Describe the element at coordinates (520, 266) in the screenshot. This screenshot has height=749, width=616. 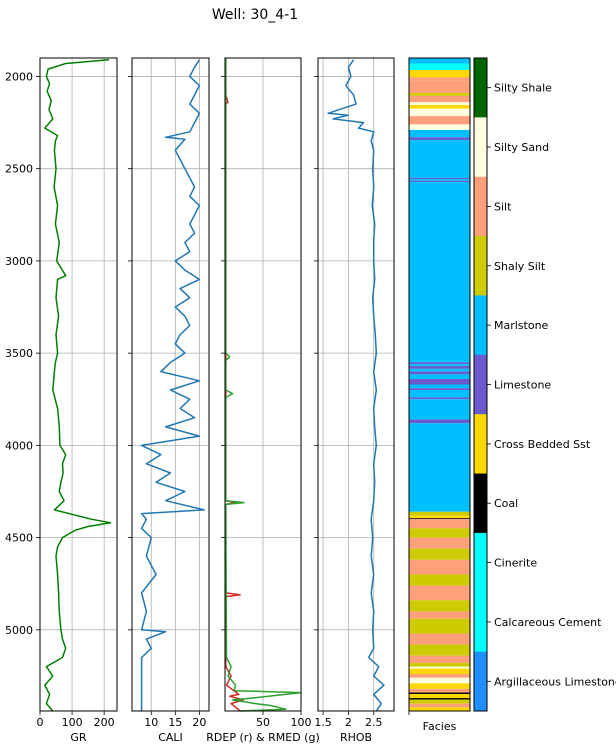
I see `legend-label: Shaly Silt` at that location.